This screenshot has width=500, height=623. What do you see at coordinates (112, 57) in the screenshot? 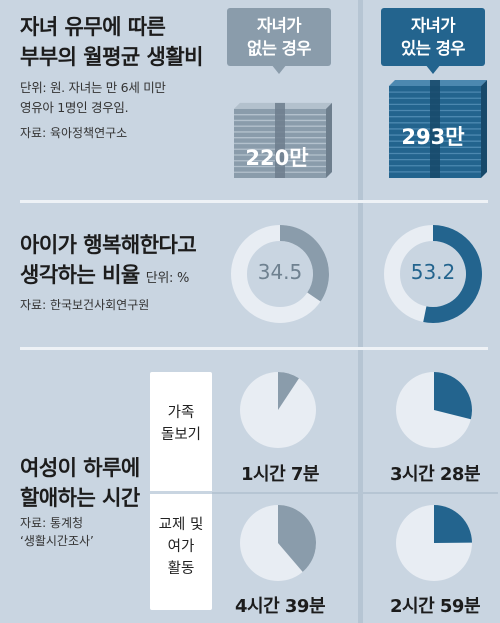
I see `section1-title-line2: 부부의 월평균 생활비` at bounding box center [112, 57].